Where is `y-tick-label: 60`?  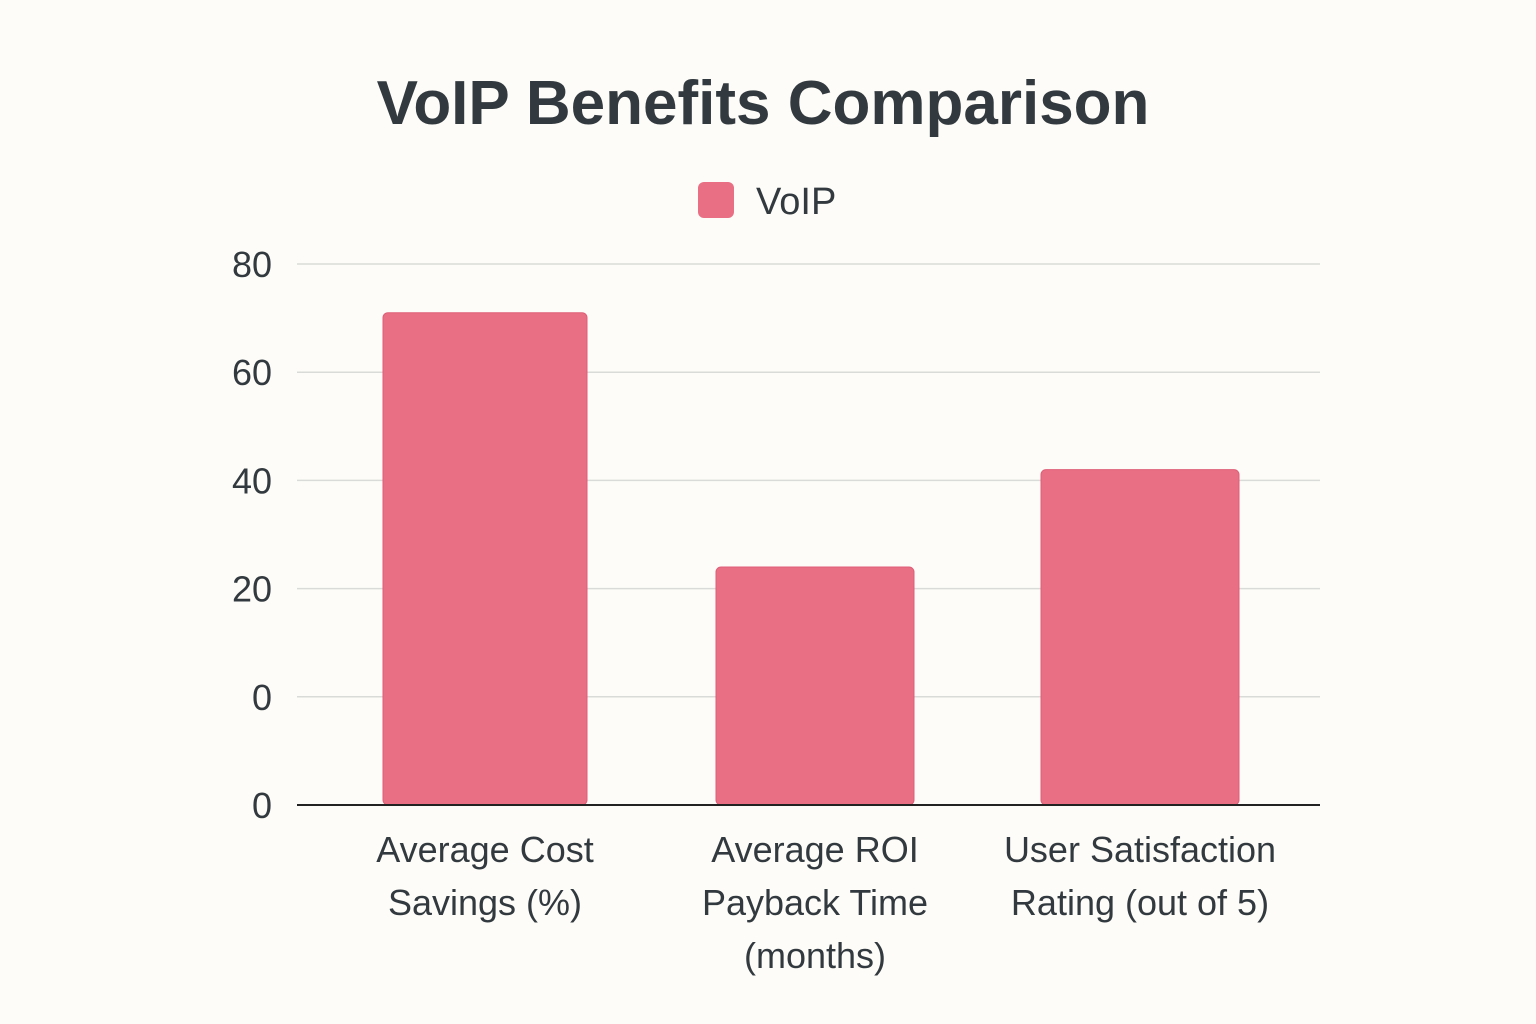
y-tick-label: 60 is located at coordinates (252, 372).